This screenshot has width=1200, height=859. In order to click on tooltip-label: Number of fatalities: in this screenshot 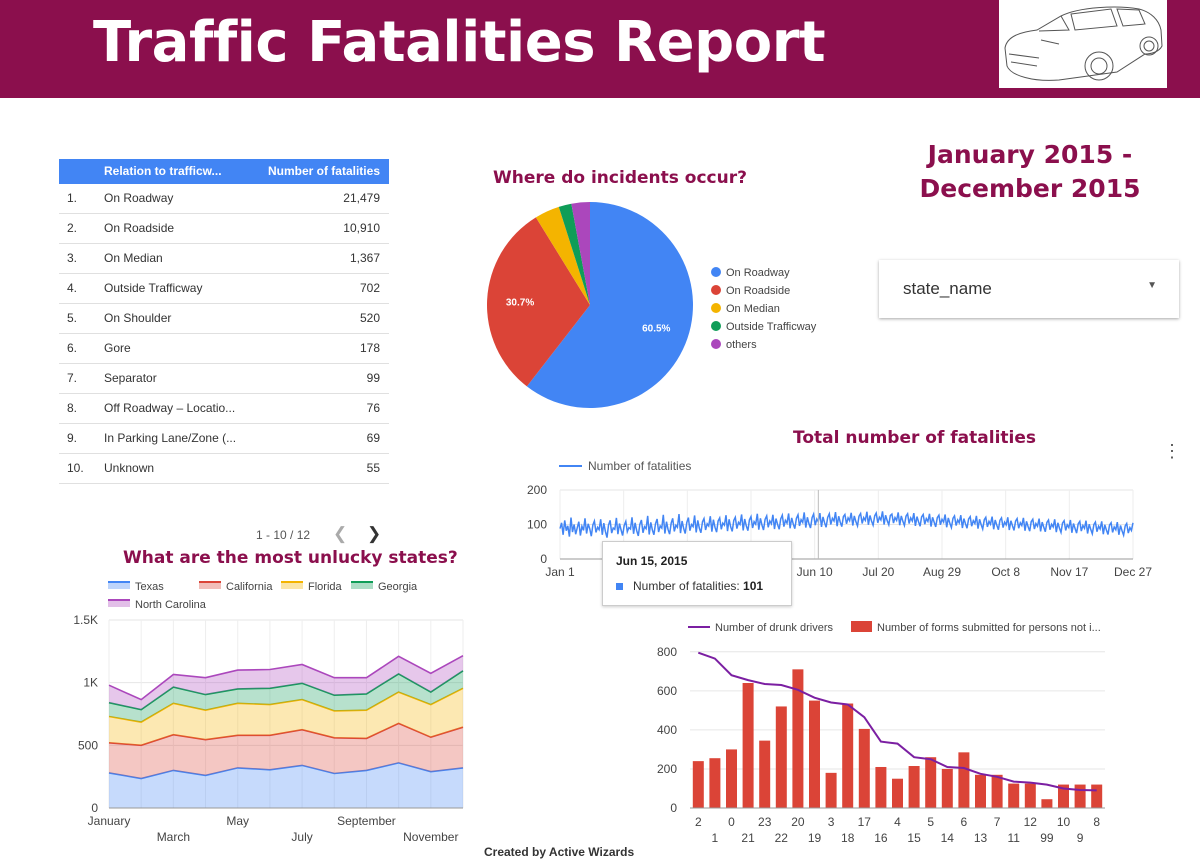, I will do `click(688, 586)`.